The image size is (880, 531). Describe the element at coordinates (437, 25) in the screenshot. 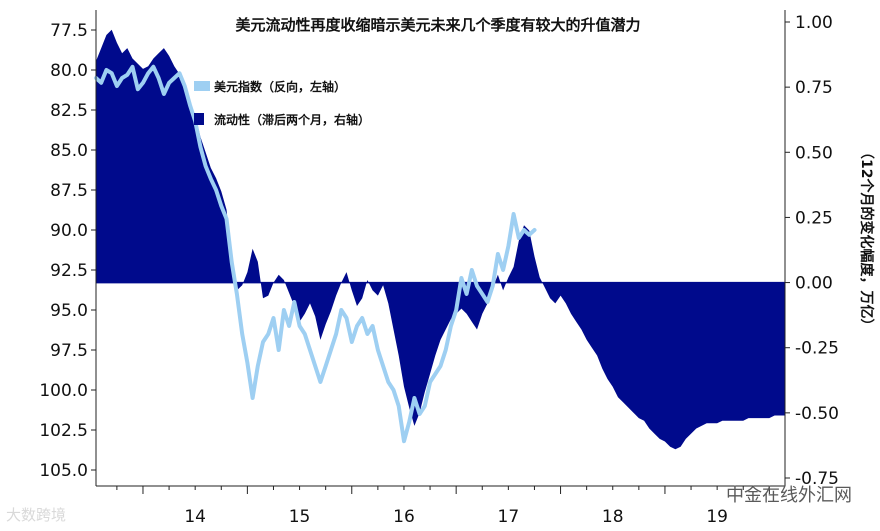

I see `chart-title: 美元流动性再度收缩暗示美元未来几个季度有较大的升值潜力` at that location.